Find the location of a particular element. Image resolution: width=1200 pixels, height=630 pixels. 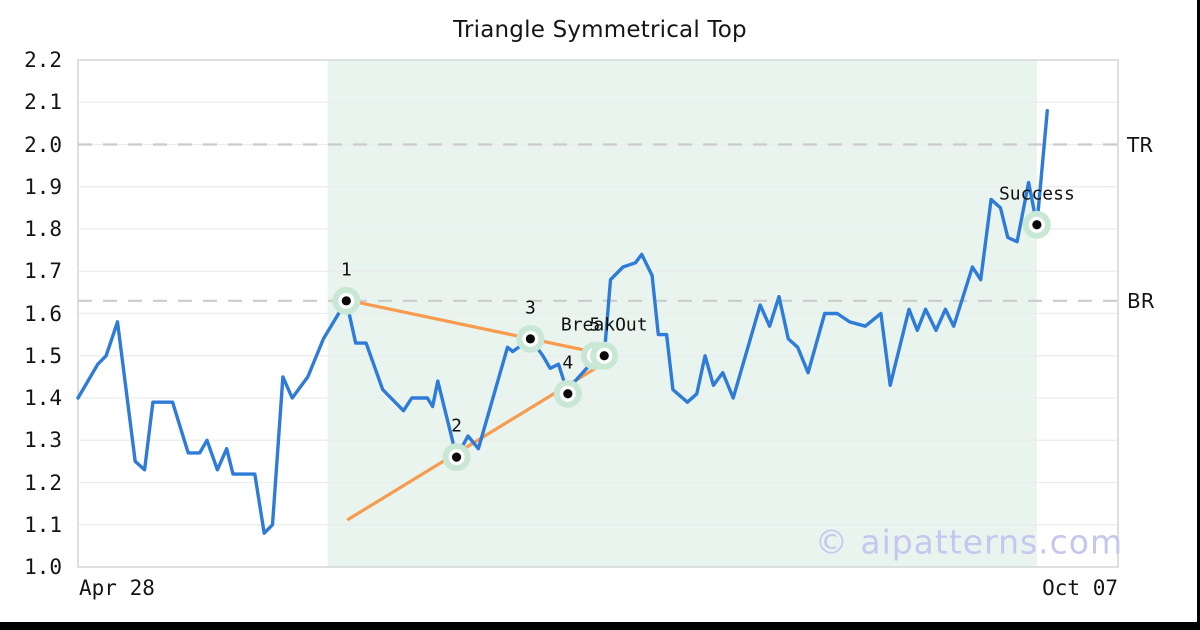

annotation-label-5: 5 is located at coordinates (595, 325).